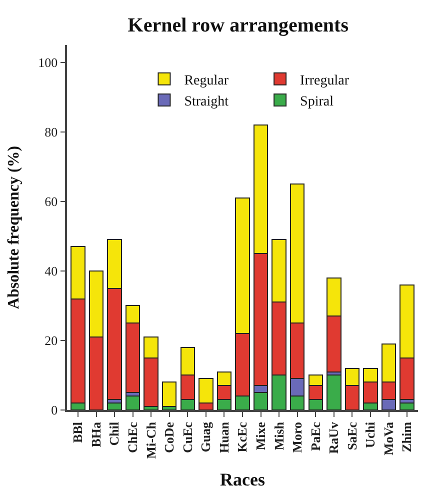 The width and height of the screenshot is (433, 498). What do you see at coordinates (51, 340) in the screenshot?
I see `y-tick-label: 20` at bounding box center [51, 340].